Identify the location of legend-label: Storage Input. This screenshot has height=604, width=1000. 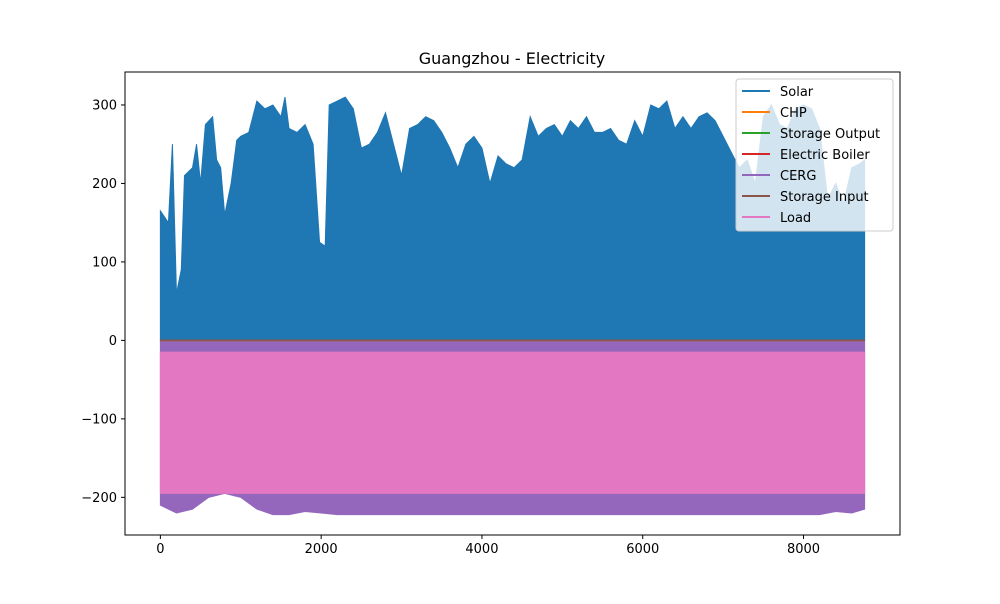
(824, 197).